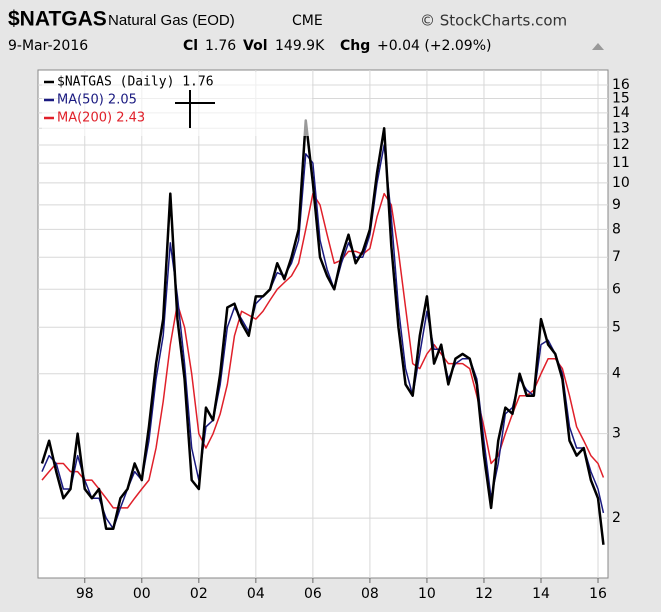 This screenshot has height=612, width=661. Describe the element at coordinates (199, 594) in the screenshot. I see `x-tick-label: 02` at that location.